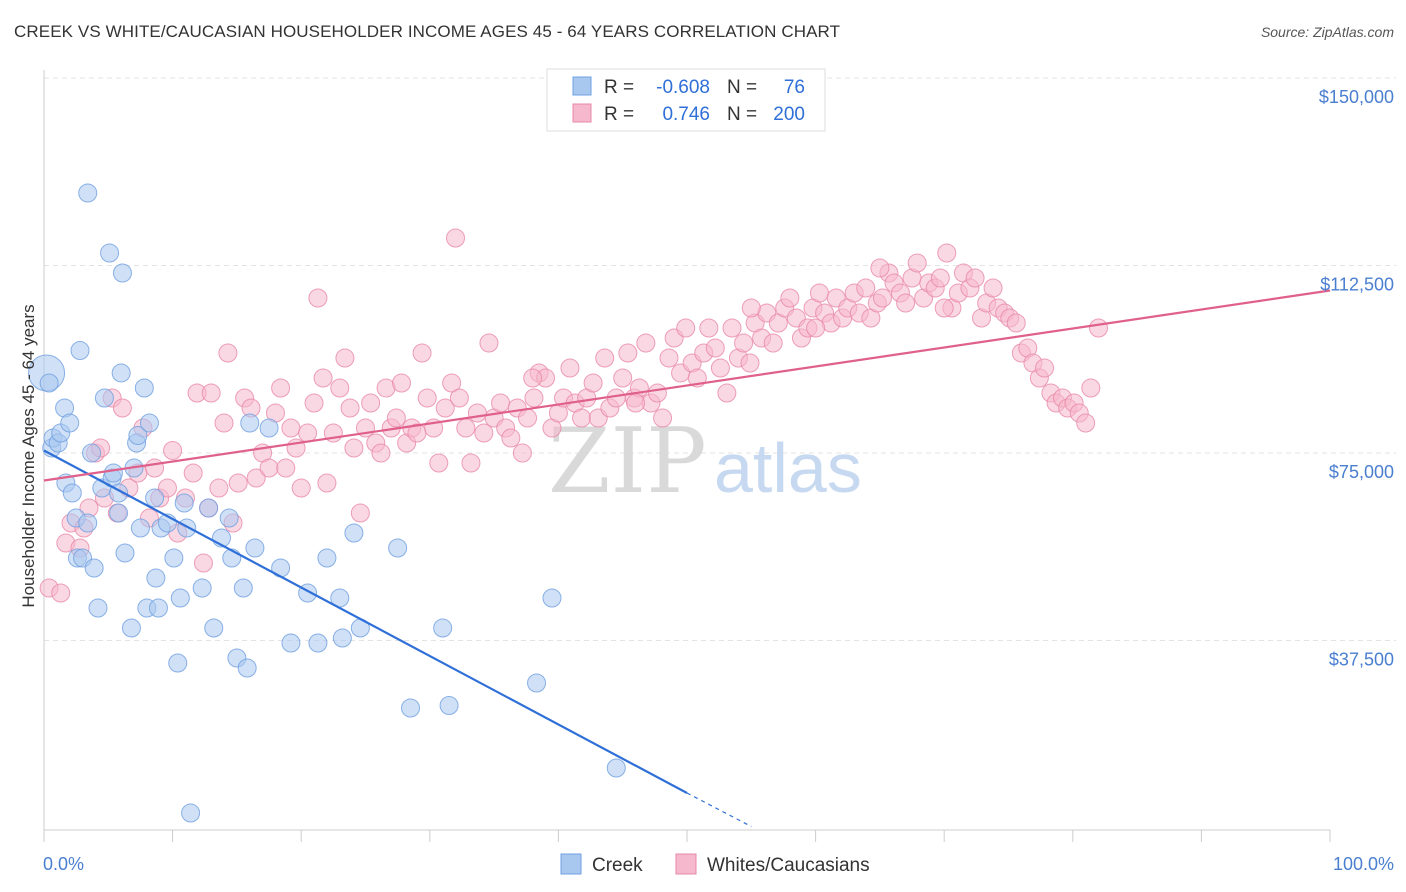 This screenshot has height=892, width=1406. I want to click on bottom-legend-label-whites: Whites/Caucasians, so click(788, 865).